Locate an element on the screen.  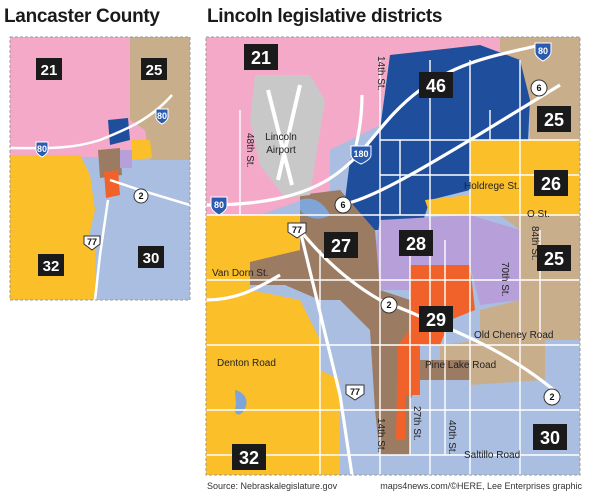
svg-text: 180 is located at coordinates (360, 154).